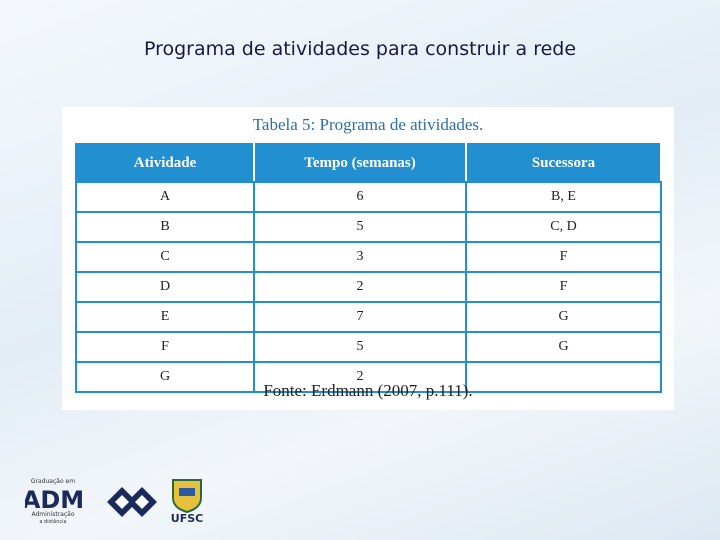 The height and width of the screenshot is (540, 720). What do you see at coordinates (368, 124) in the screenshot?
I see `table-caption: Tabela 5: Programa de atividades.` at bounding box center [368, 124].